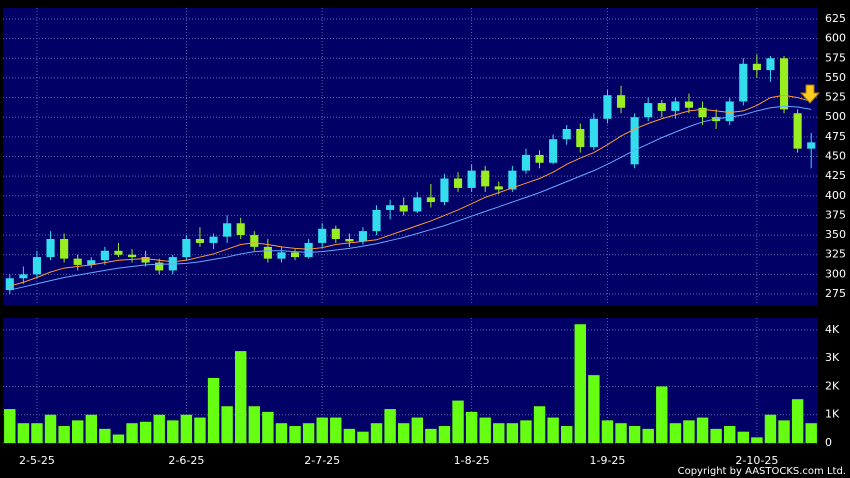  What do you see at coordinates (607, 460) in the screenshot?
I see `x-tick-label: 1-9-25` at bounding box center [607, 460].